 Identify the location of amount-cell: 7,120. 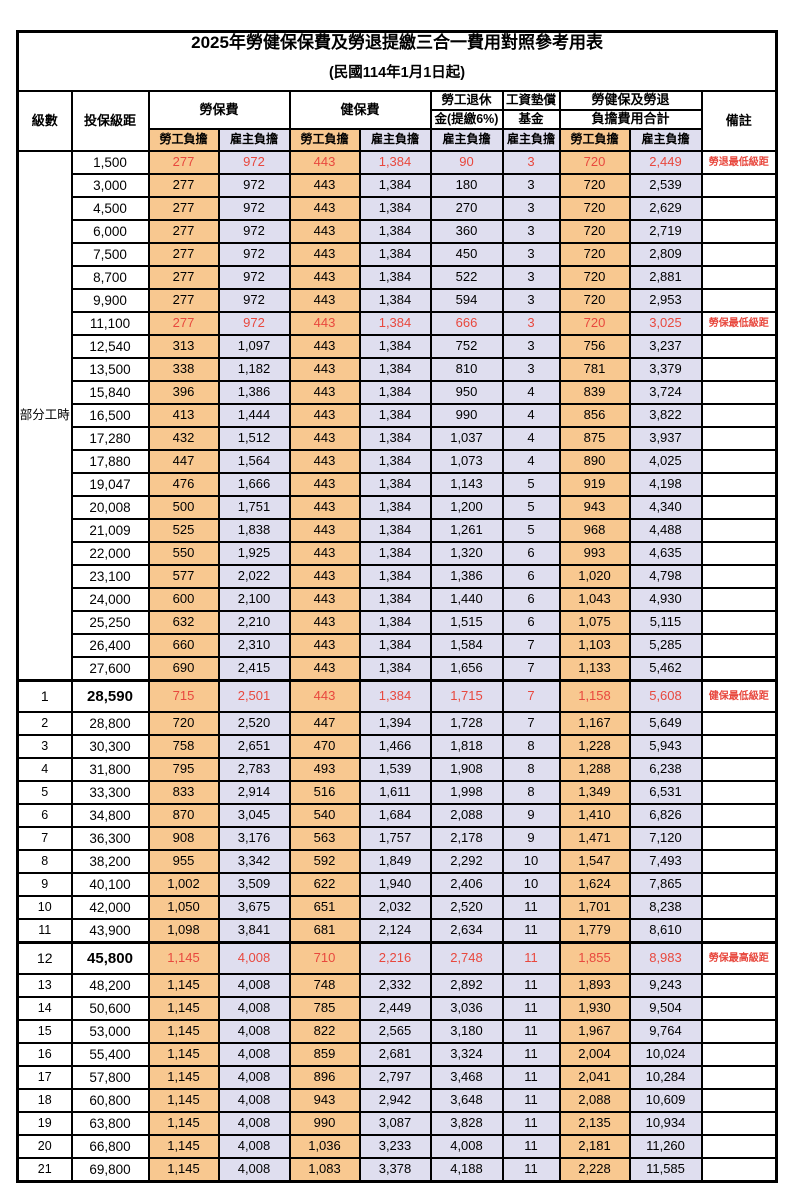
(665, 838).